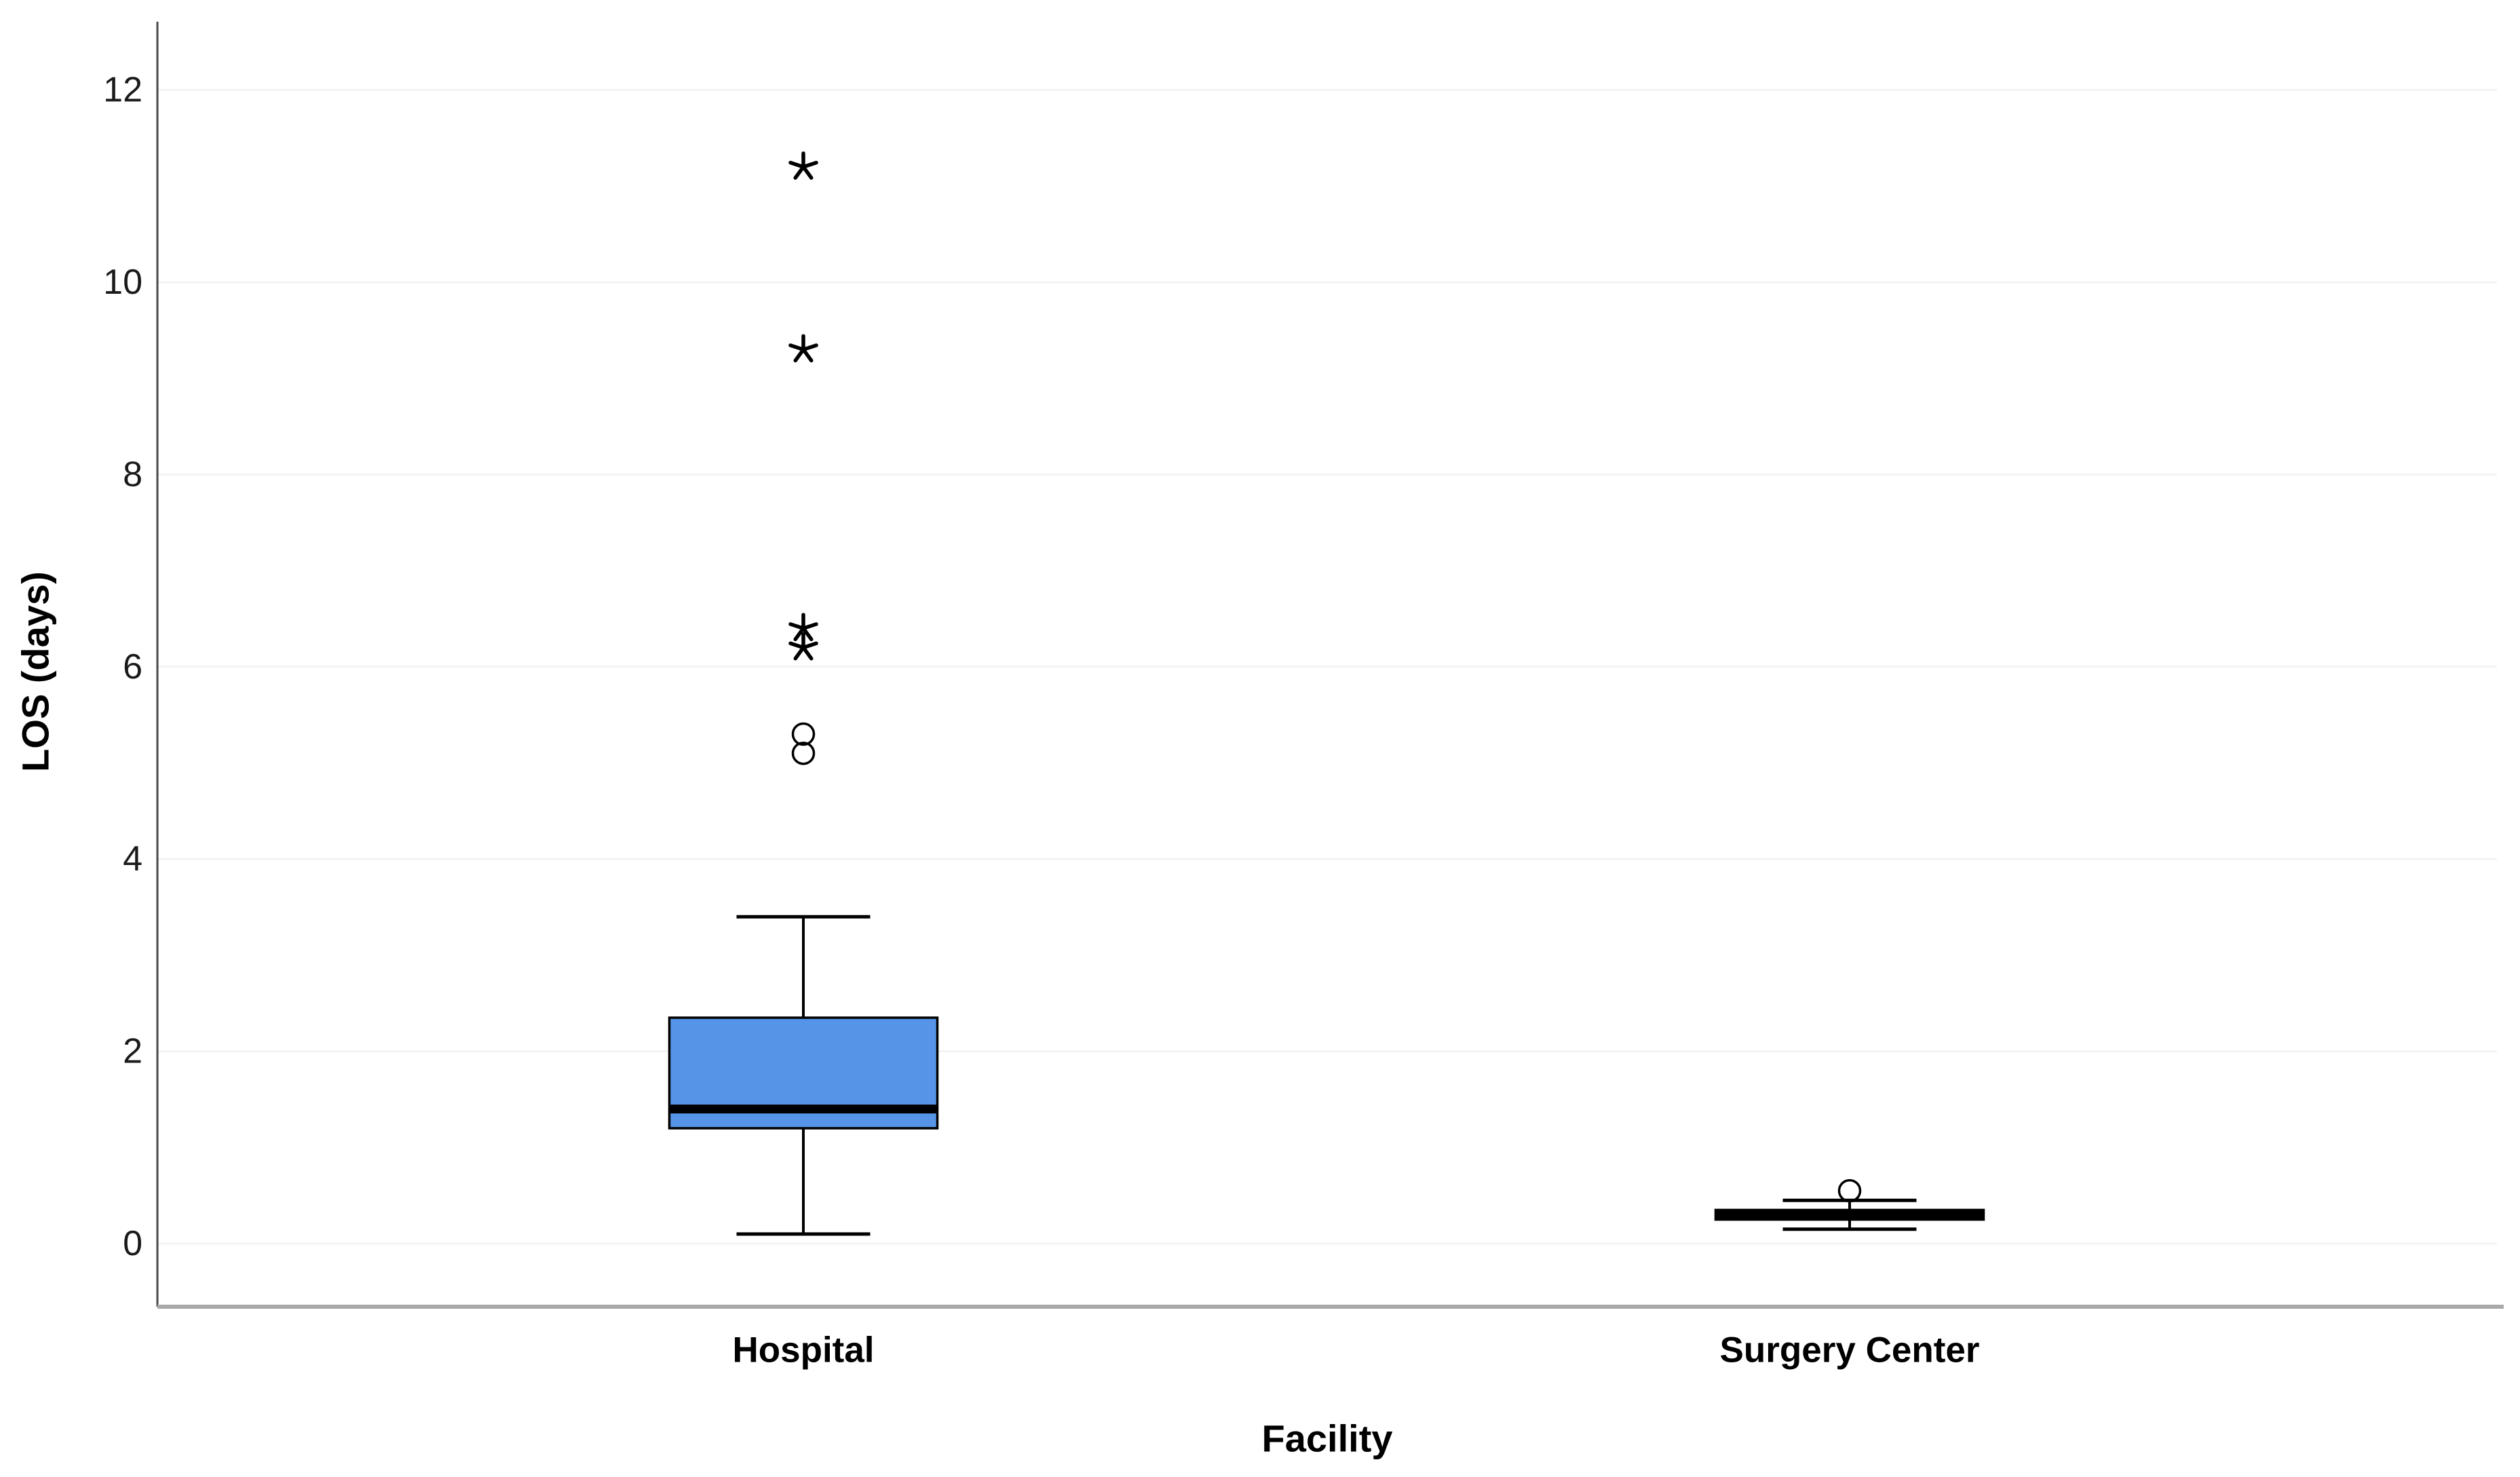  I want to click on y-tick-label: 4, so click(132, 859).